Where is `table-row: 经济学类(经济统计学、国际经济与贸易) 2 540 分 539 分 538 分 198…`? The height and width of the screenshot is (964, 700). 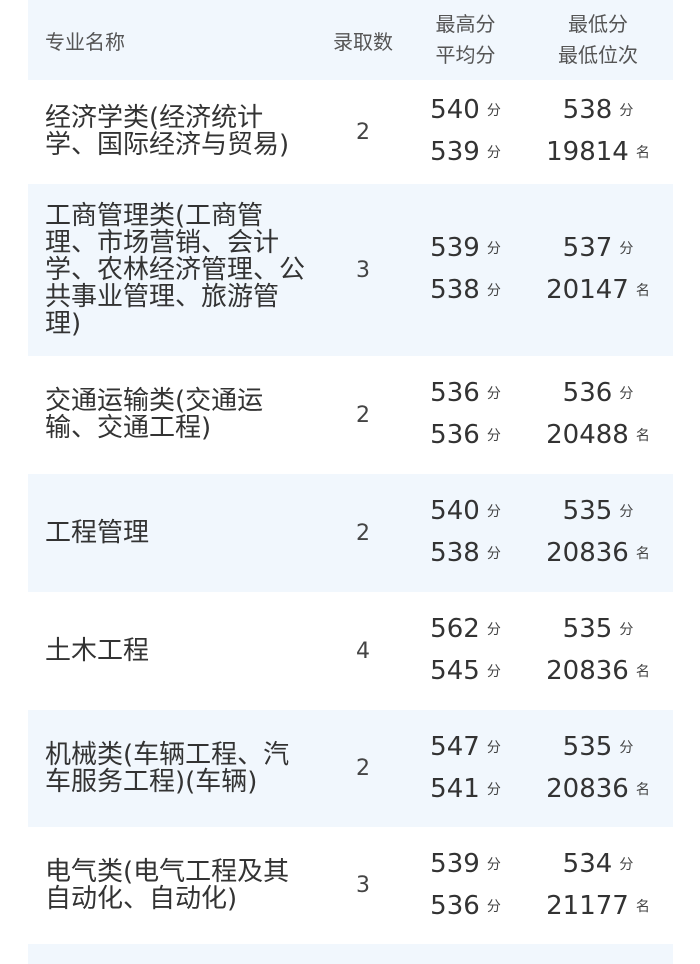
table-row: 经济学类(经济统计学、国际经济与贸易) 2 540 分 539 分 538 分 198… is located at coordinates (350, 132).